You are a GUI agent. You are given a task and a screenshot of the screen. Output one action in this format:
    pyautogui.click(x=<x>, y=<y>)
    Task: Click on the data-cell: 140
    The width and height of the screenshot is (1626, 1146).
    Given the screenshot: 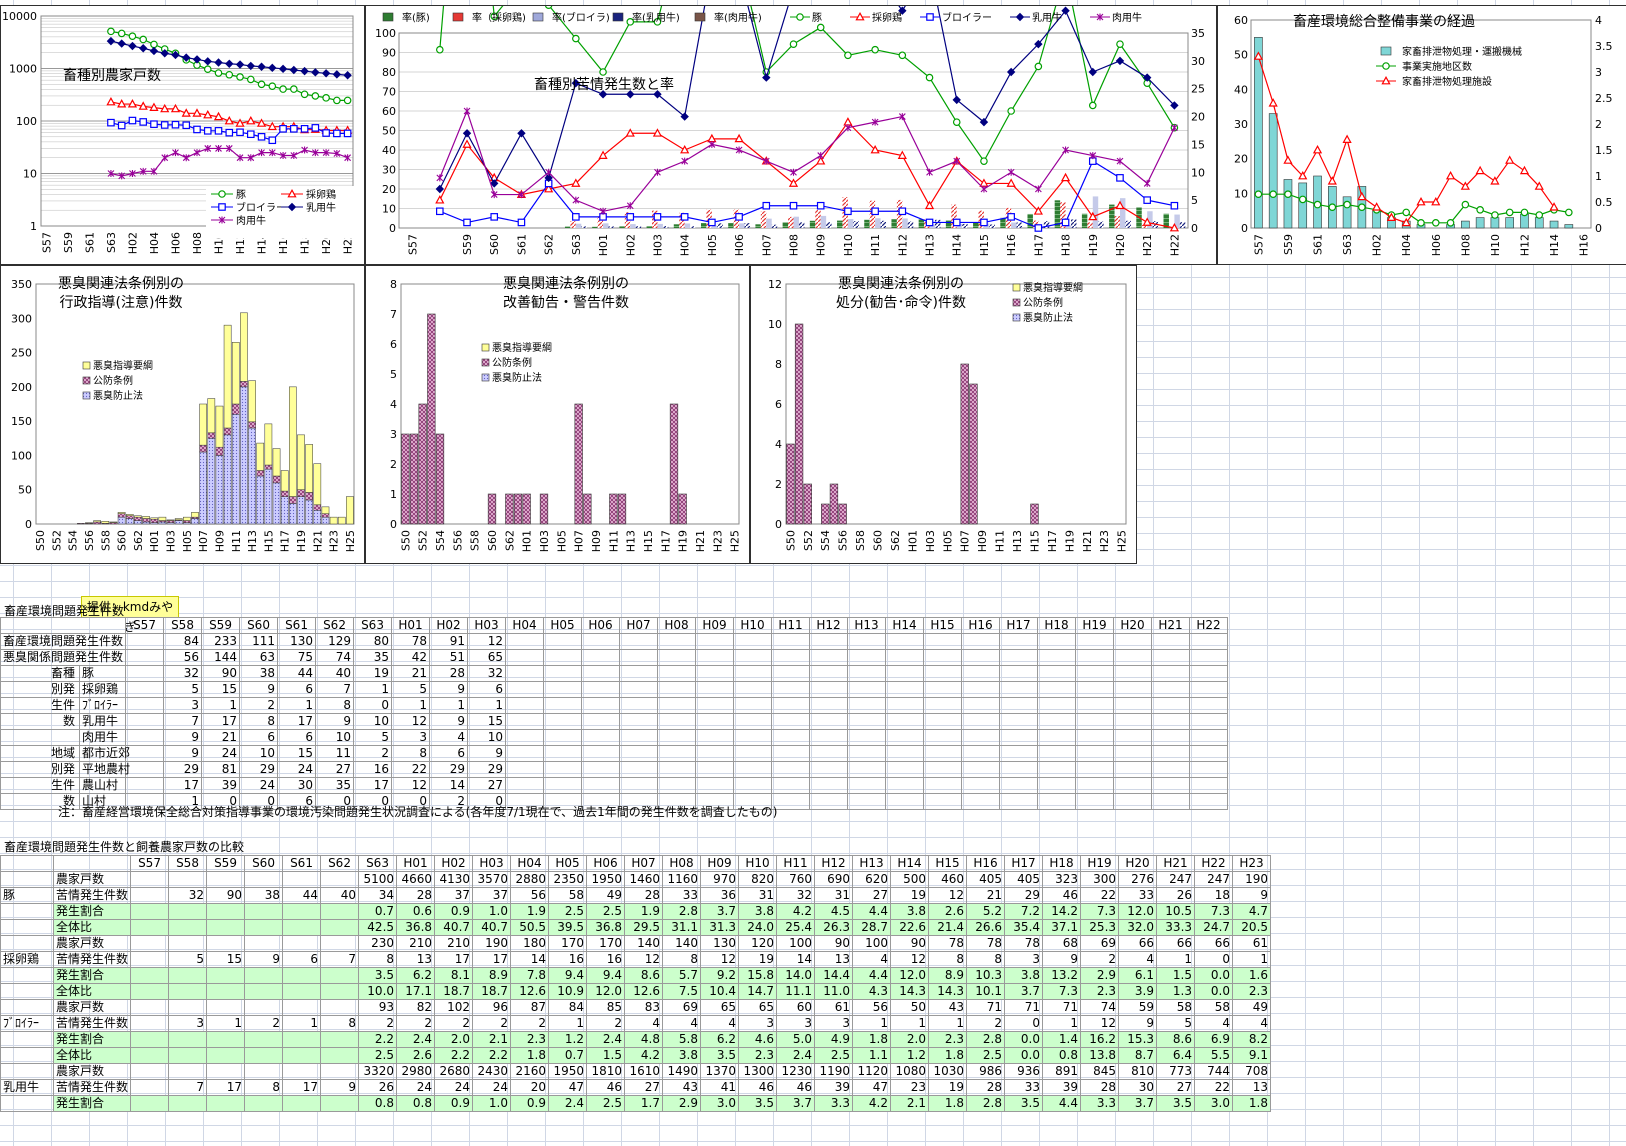 What is the action you would take?
    pyautogui.click(x=644, y=943)
    